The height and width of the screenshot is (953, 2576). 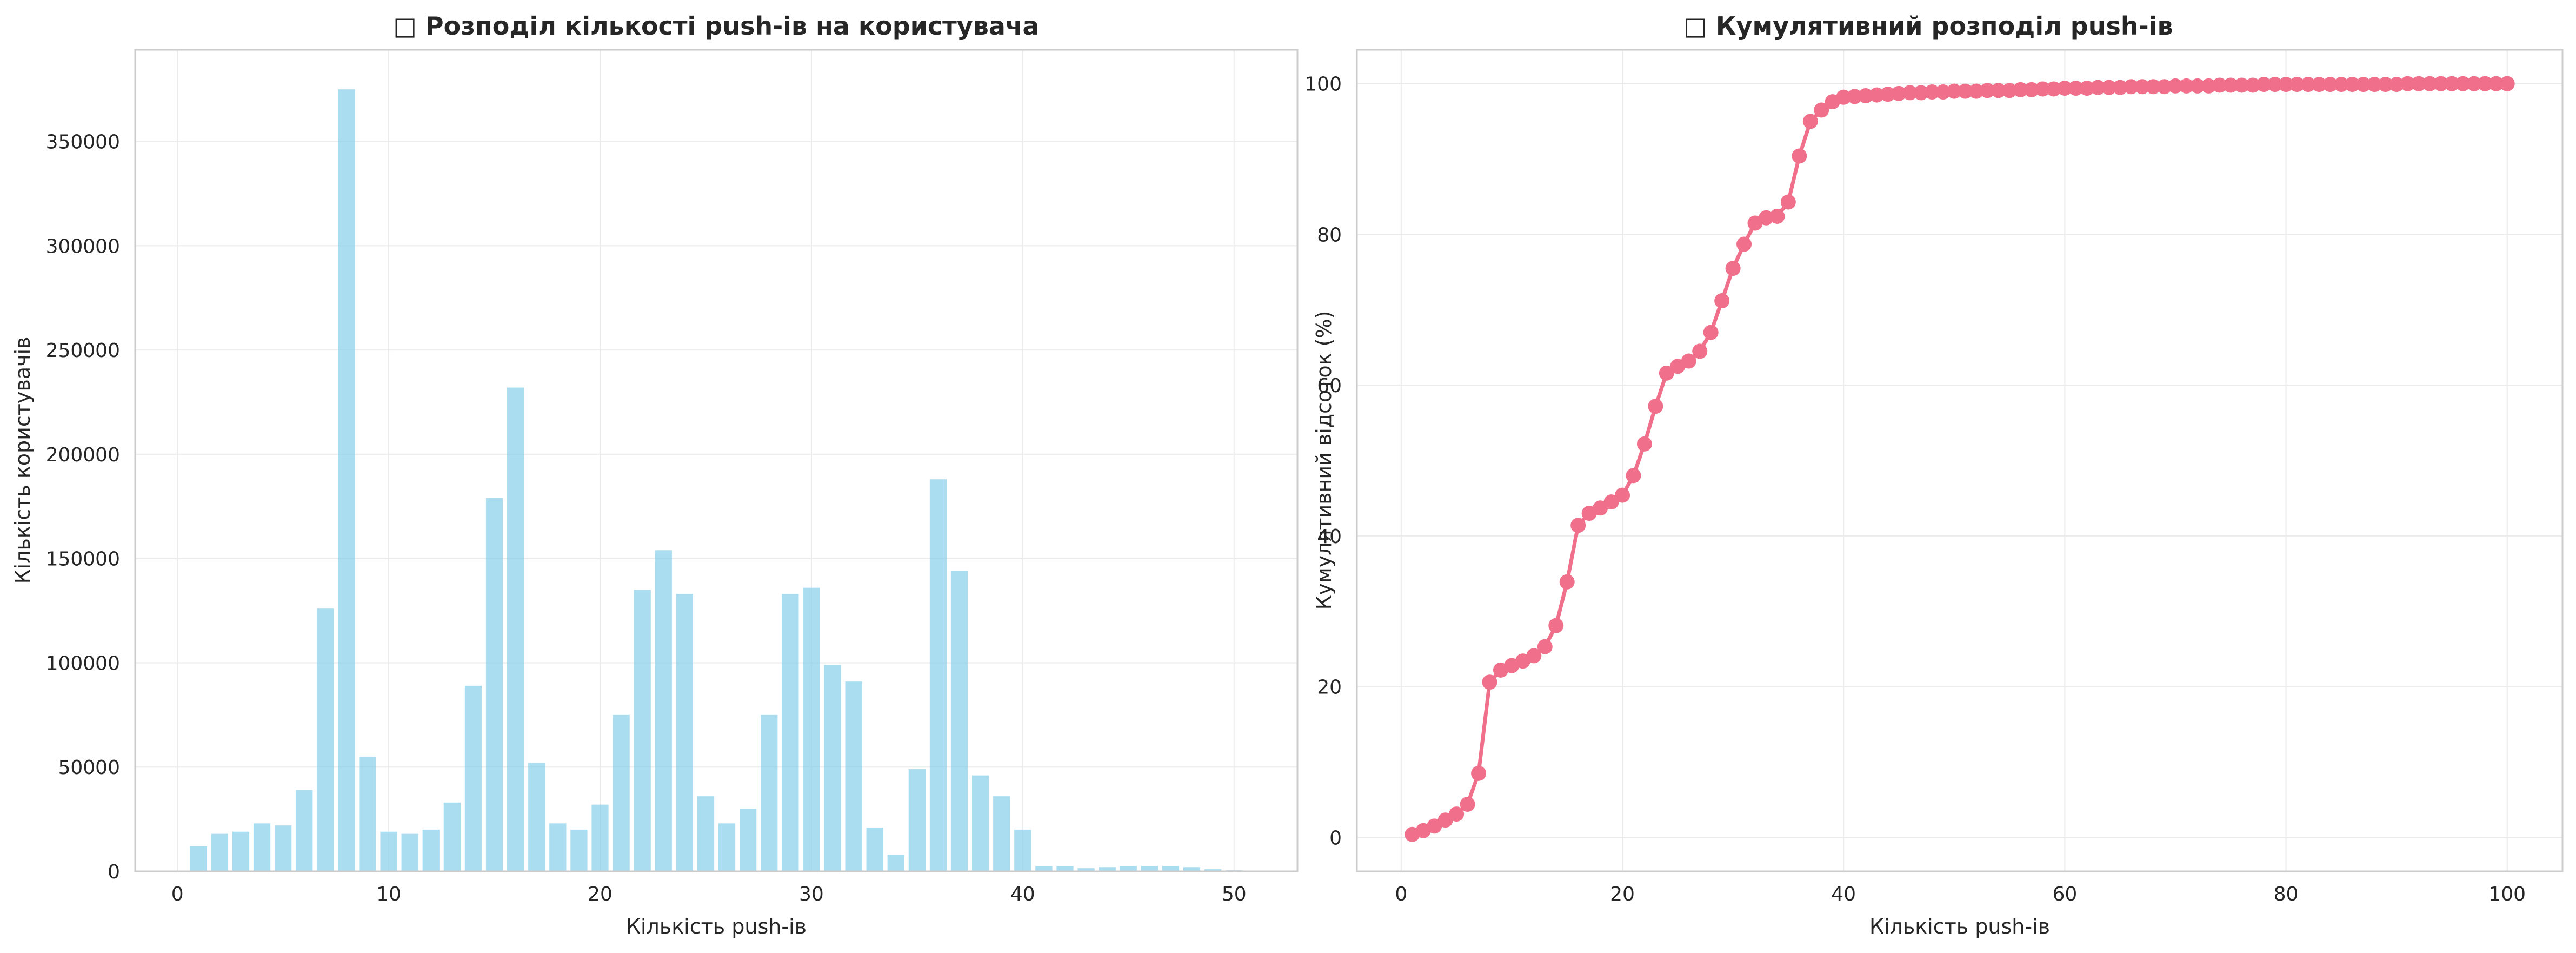 What do you see at coordinates (1960, 894) in the screenshot?
I see `cumulative-x-ticks: 0 20 40 60 80 100` at bounding box center [1960, 894].